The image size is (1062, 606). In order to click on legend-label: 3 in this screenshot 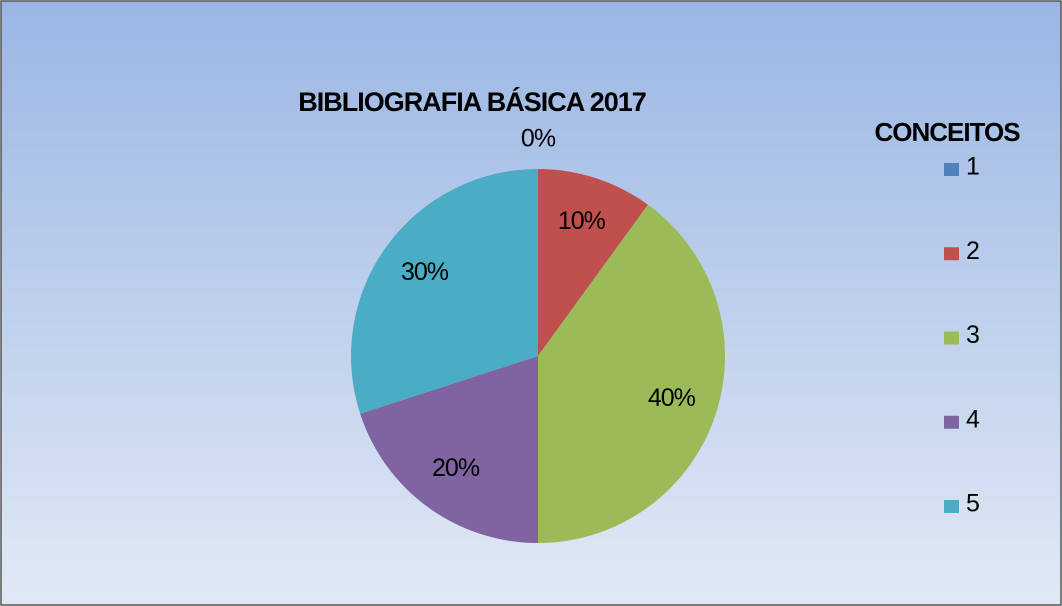, I will do `click(973, 335)`.